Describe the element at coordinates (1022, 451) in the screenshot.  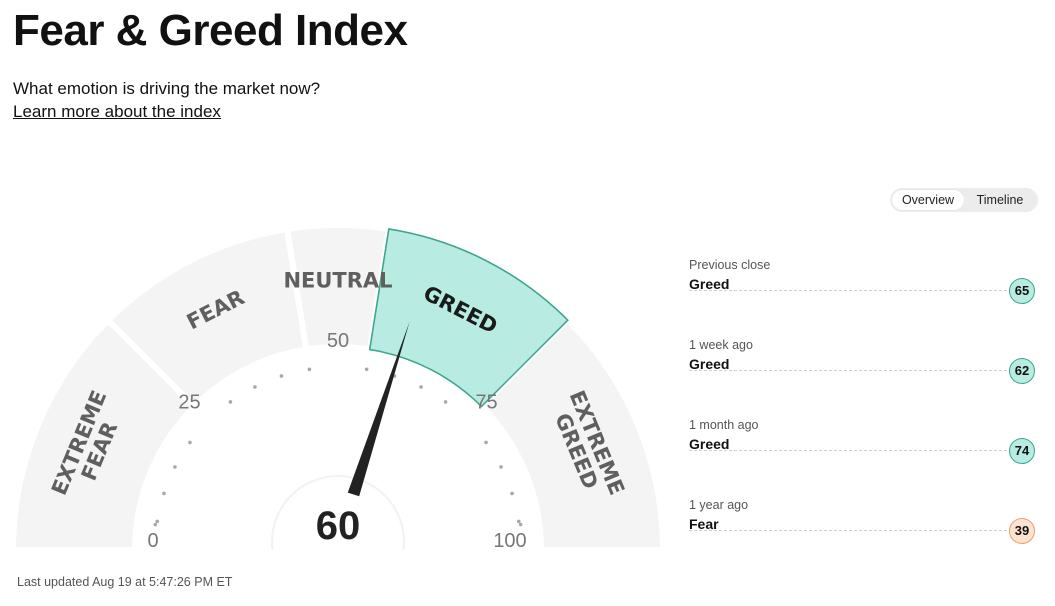
I see `history-value-badge: 74` at that location.